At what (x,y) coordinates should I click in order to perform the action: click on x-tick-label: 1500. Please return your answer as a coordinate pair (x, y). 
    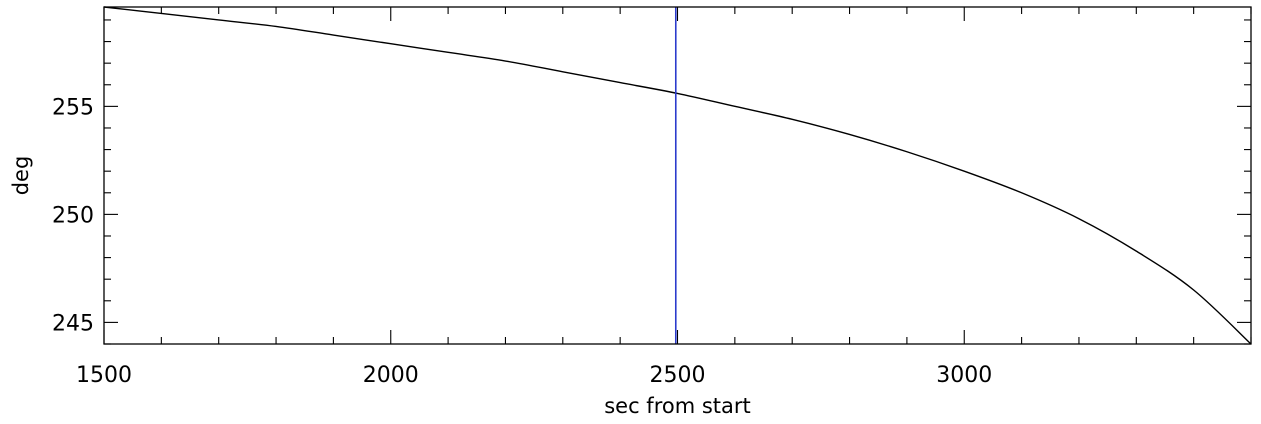
    Looking at the image, I should click on (104, 375).